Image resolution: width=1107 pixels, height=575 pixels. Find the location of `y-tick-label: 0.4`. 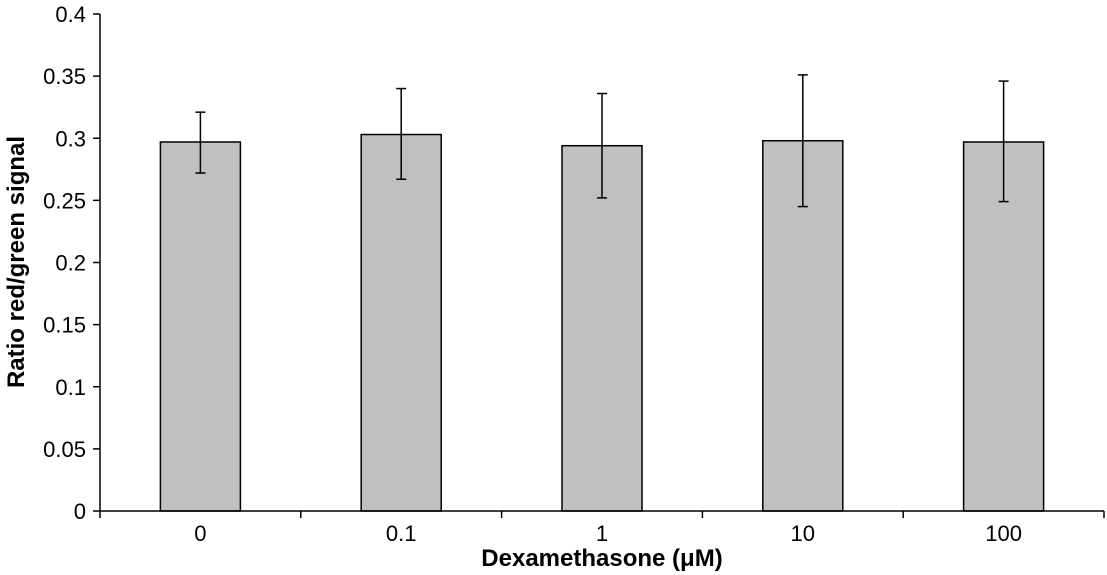

y-tick-label: 0.4 is located at coordinates (70, 14).